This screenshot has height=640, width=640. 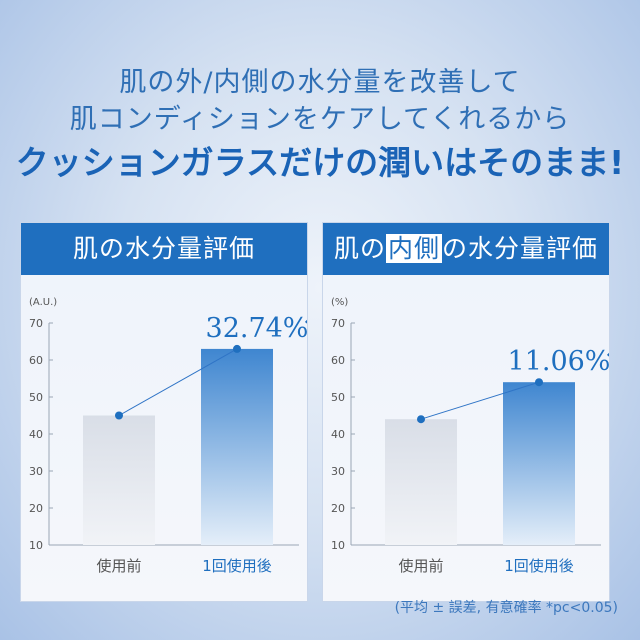 What do you see at coordinates (413, 248) in the screenshot?
I see `chart-title-highlight: 内側` at bounding box center [413, 248].